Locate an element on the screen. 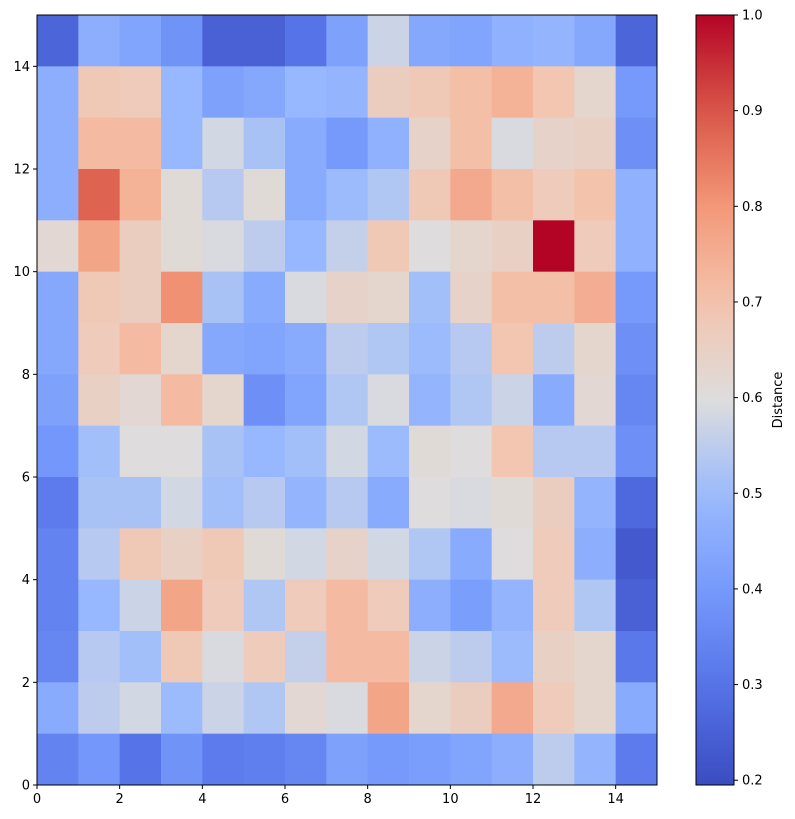 Image resolution: width=795 pixels, height=819 pixels. y-tick-label: 2 is located at coordinates (26, 683).